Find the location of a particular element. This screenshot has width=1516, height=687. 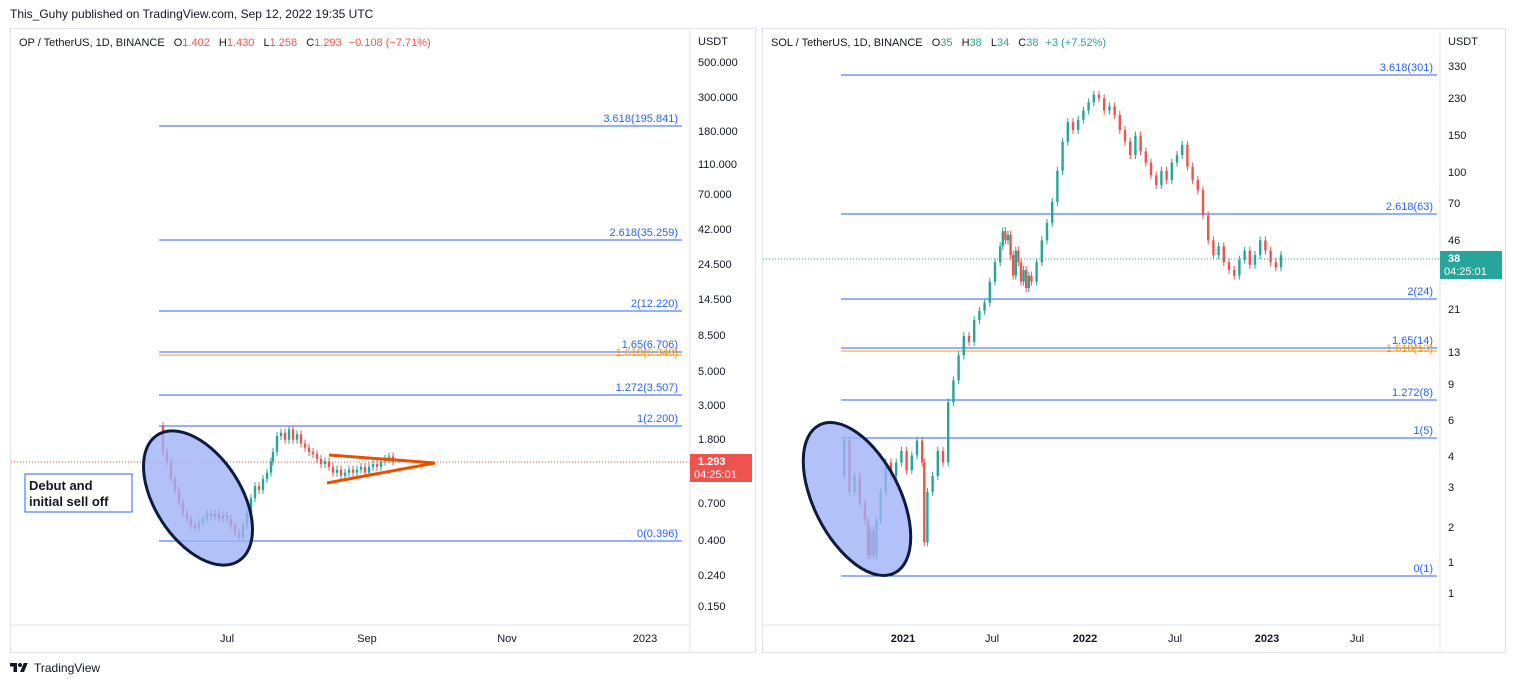

op-last-price-tag is located at coordinates (721, 468).